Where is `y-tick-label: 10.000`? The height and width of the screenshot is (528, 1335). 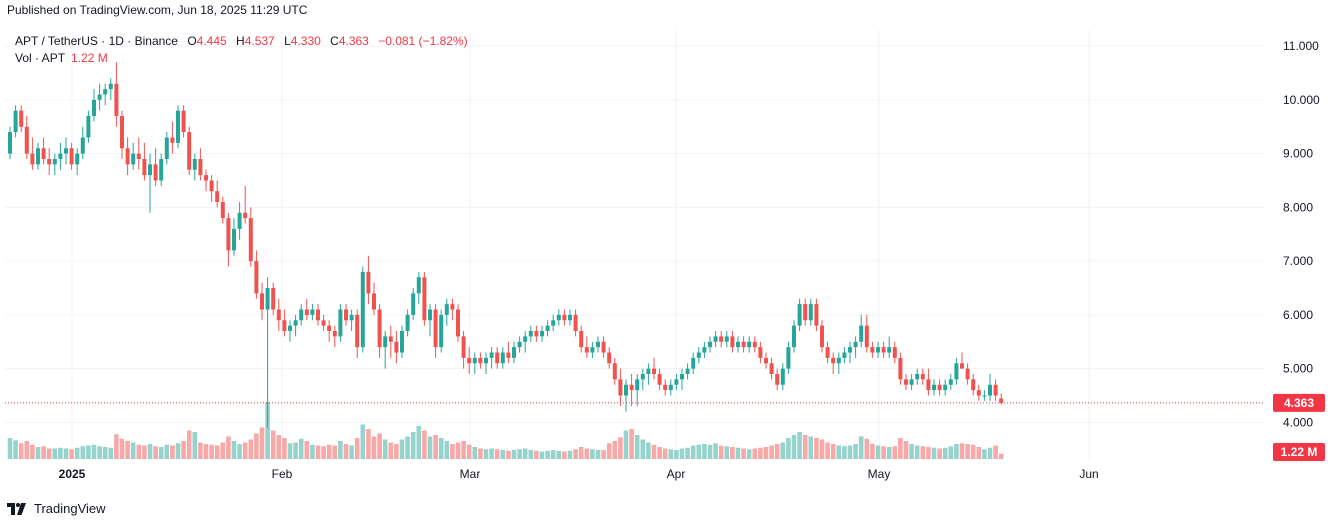
y-tick-label: 10.000 is located at coordinates (1301, 100).